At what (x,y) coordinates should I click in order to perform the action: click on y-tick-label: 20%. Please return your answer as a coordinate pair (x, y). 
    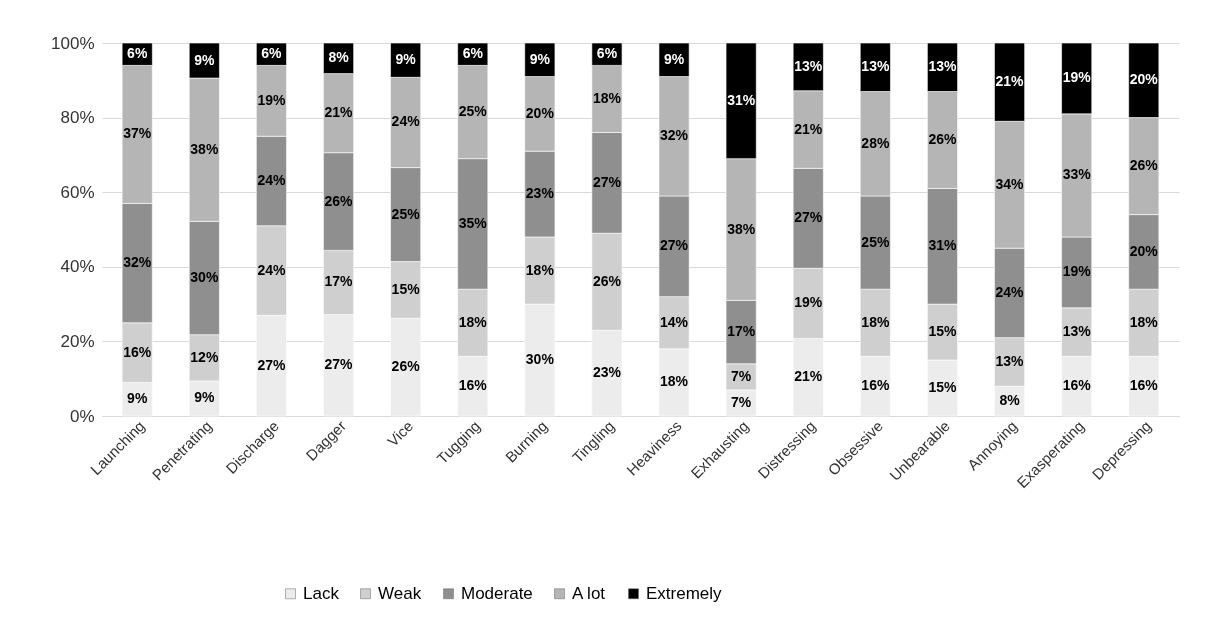
    Looking at the image, I should click on (77, 341).